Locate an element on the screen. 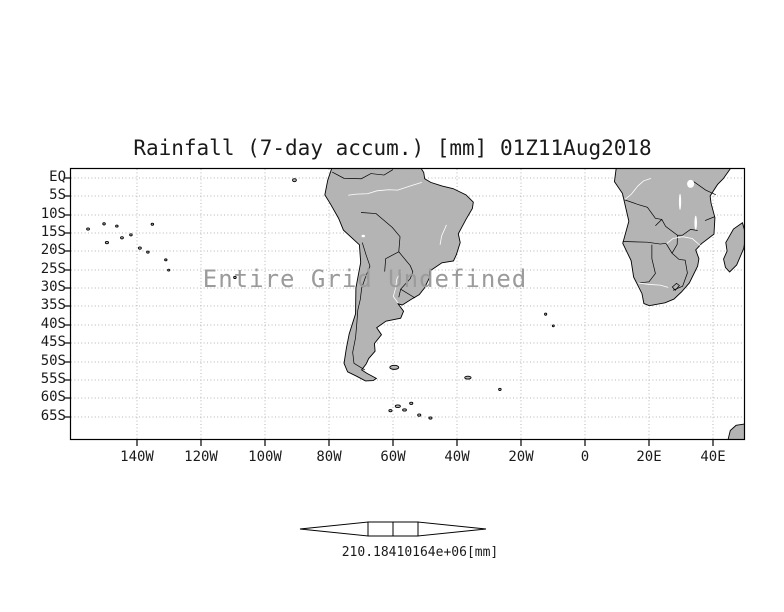  lon-tick-label: 80W is located at coordinates (329, 457).